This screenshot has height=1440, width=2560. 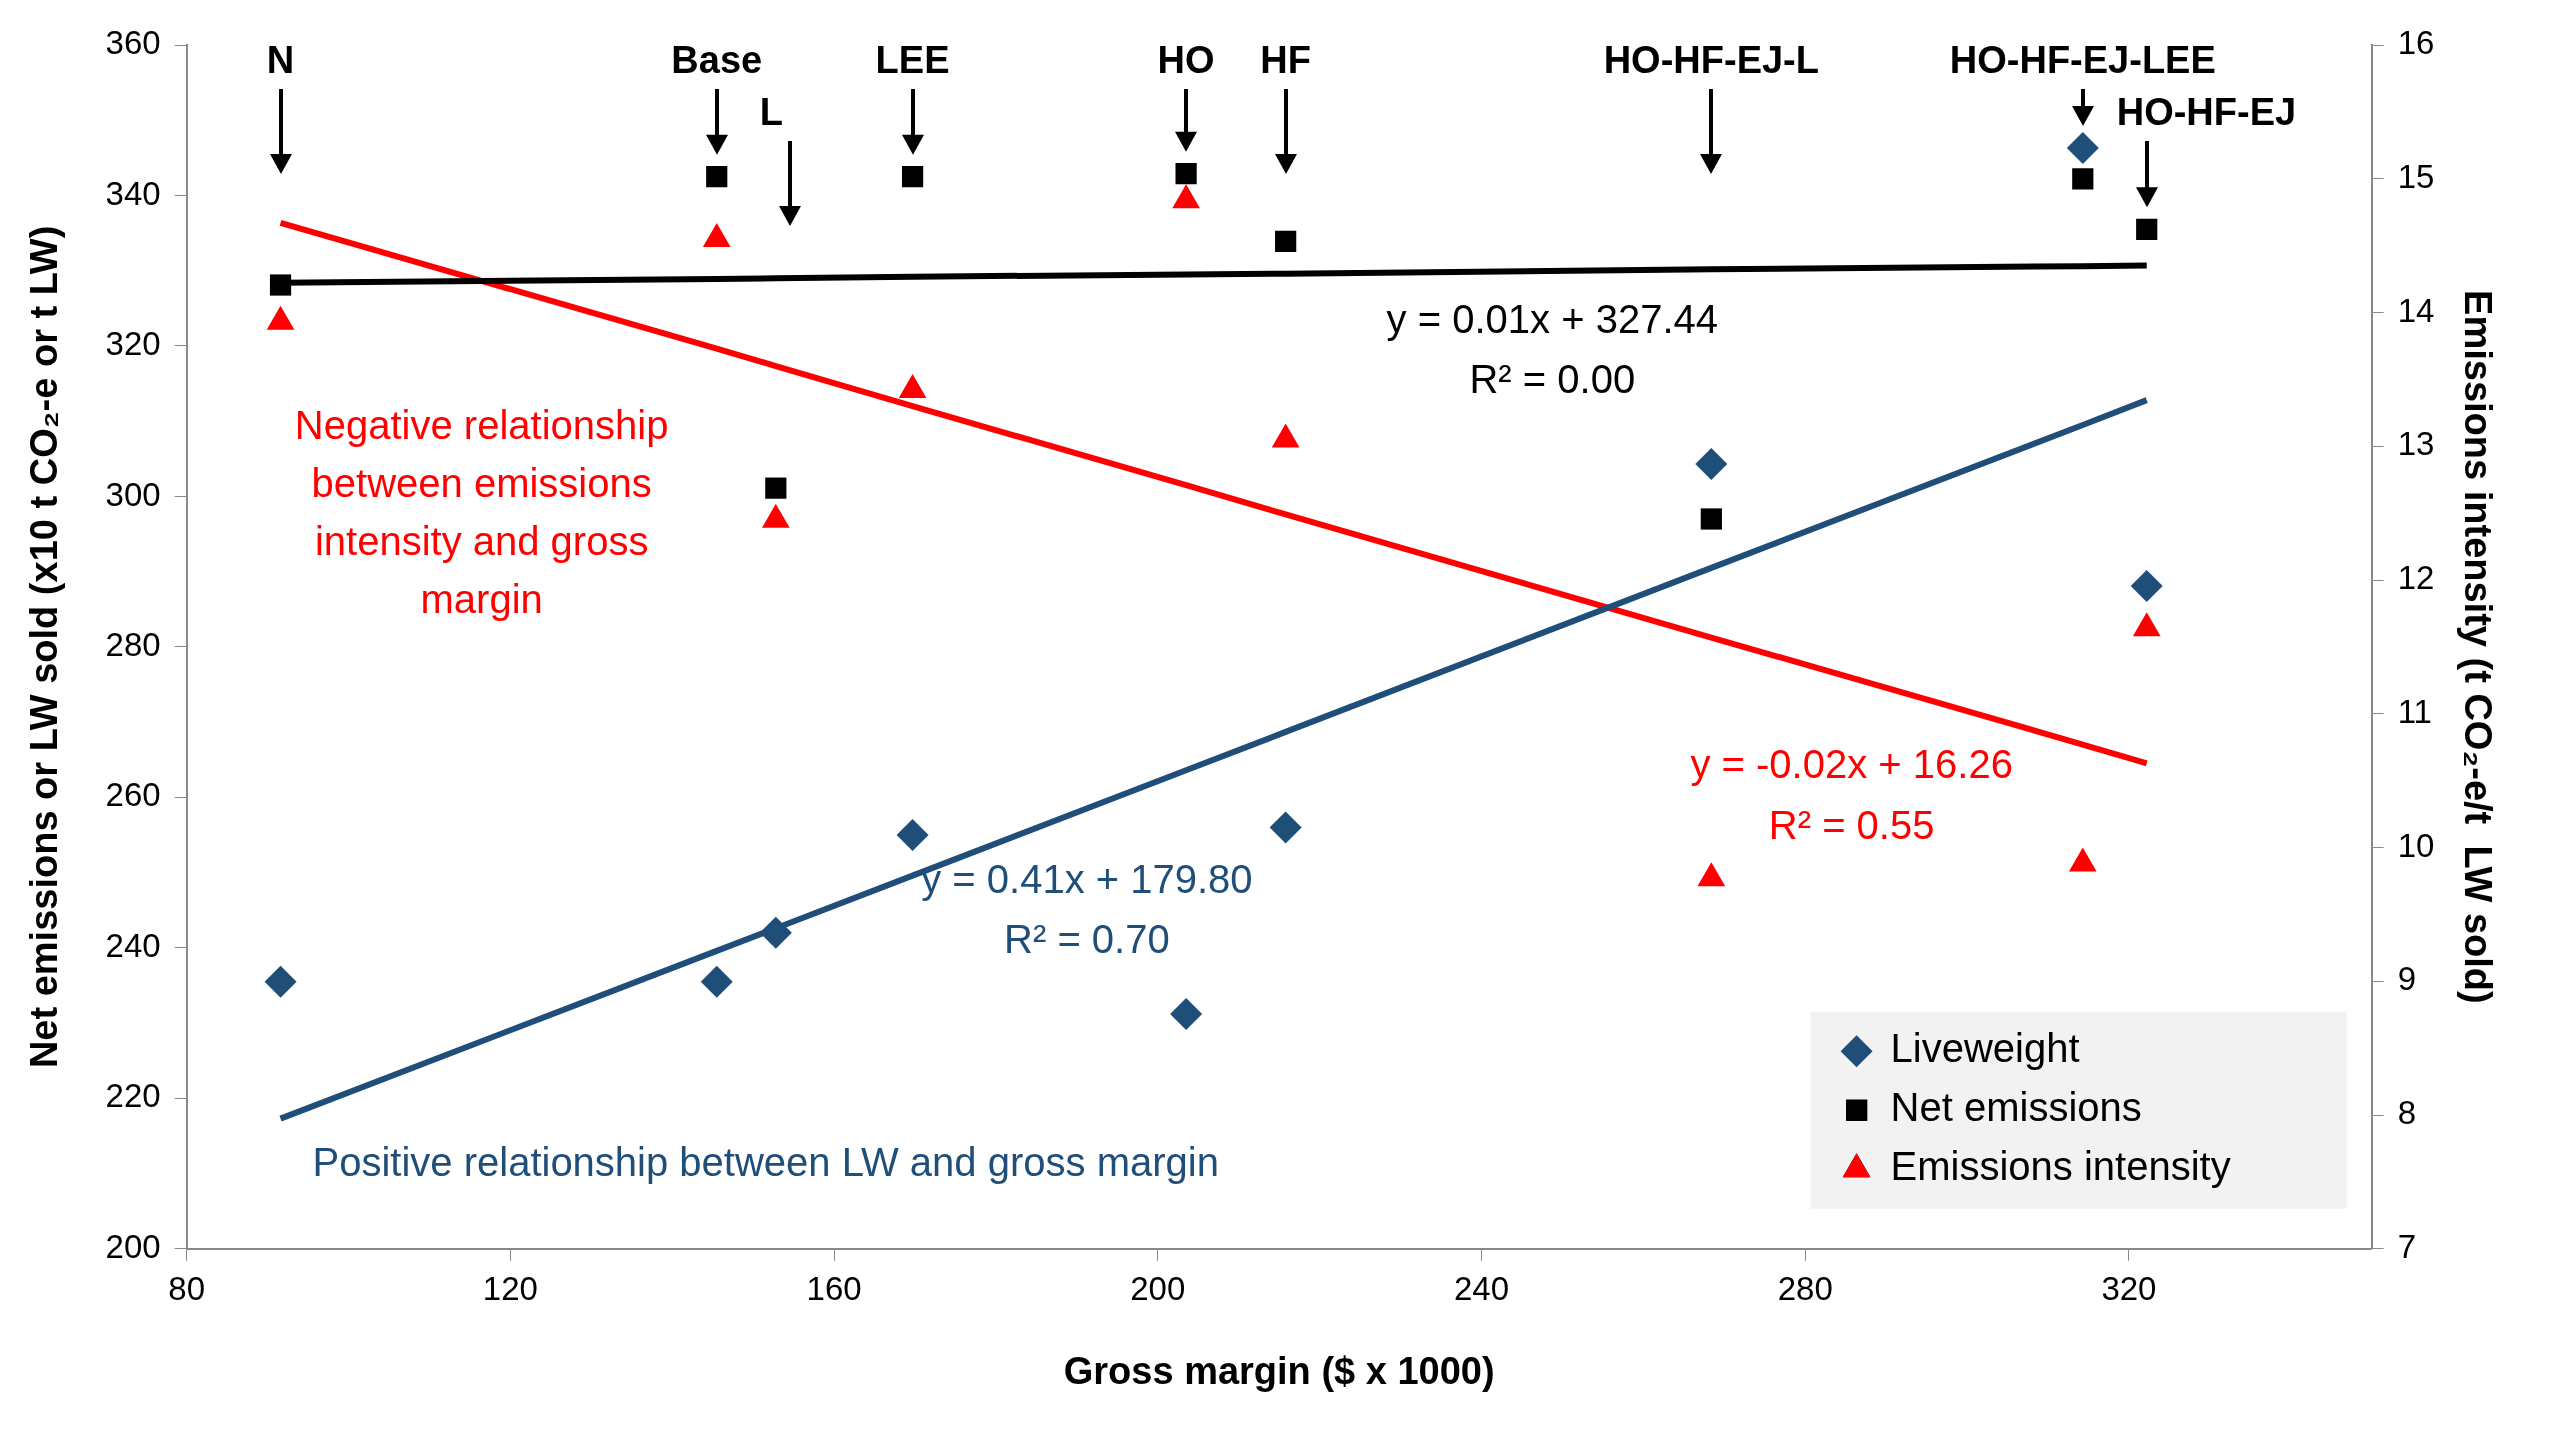 I want to click on x-tick-label: 320, so click(x=2129, y=1288).